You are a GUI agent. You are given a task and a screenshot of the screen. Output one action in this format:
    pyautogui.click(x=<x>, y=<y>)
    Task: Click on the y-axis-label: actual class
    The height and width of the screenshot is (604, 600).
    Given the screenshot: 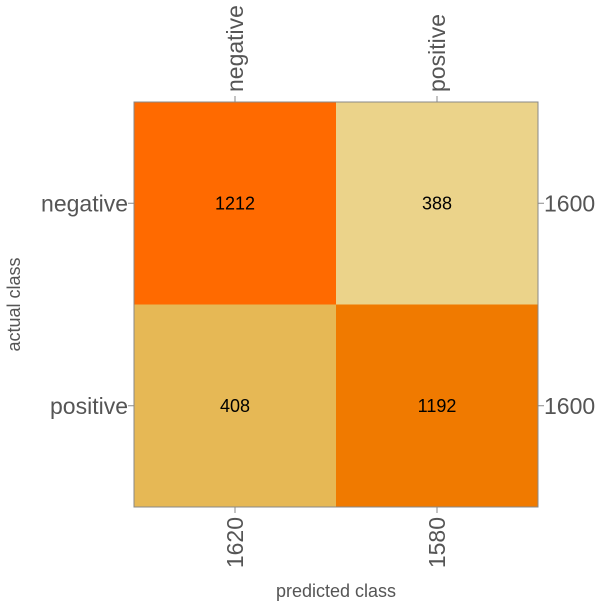 What is the action you would take?
    pyautogui.click(x=14, y=304)
    